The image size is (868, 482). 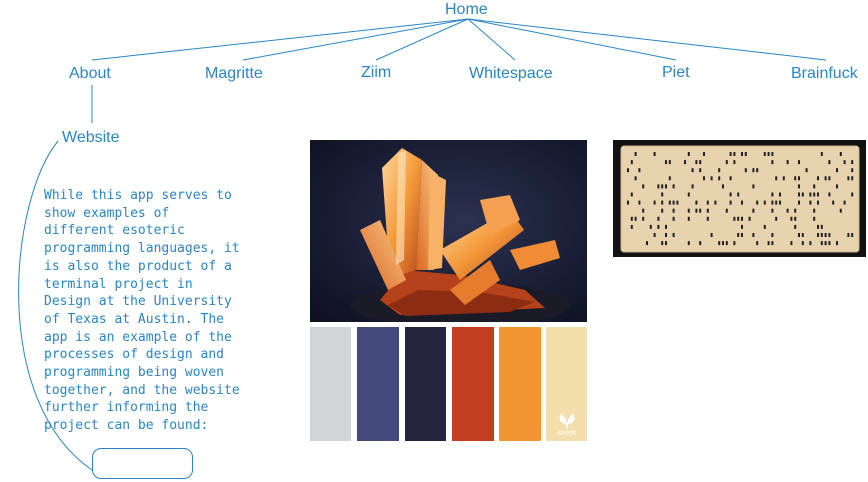 What do you see at coordinates (234, 73) in the screenshot?
I see `nav-item-magritte: Magritte` at bounding box center [234, 73].